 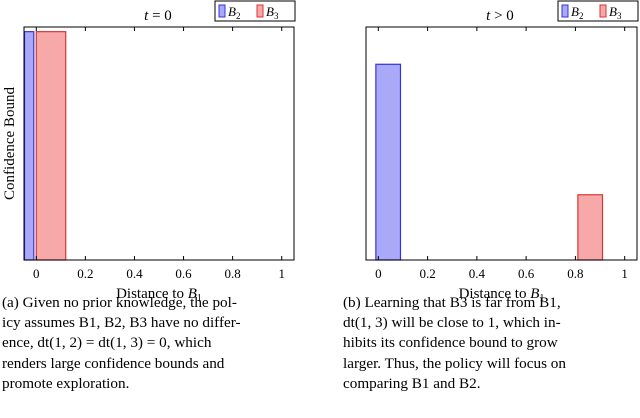 What do you see at coordinates (107, 343) in the screenshot?
I see `caption-a-line: ence, dt(1, 2) = dt(1, 3) = 0, which` at bounding box center [107, 343].